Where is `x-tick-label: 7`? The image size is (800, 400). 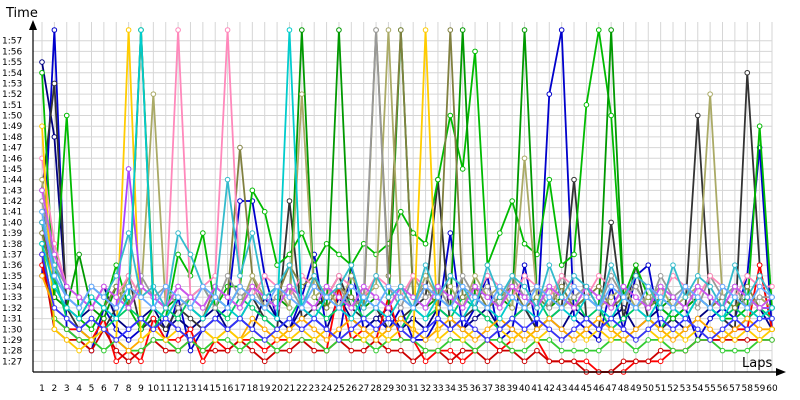 x-tick-label: 7 is located at coordinates (116, 389).